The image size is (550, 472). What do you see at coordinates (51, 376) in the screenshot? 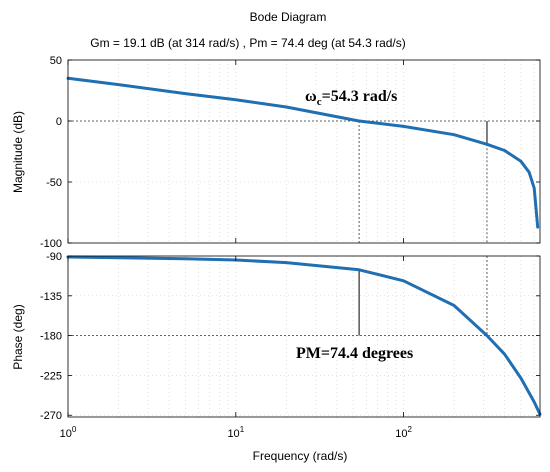
I see `phase-y-tick-label: -225` at bounding box center [51, 376].